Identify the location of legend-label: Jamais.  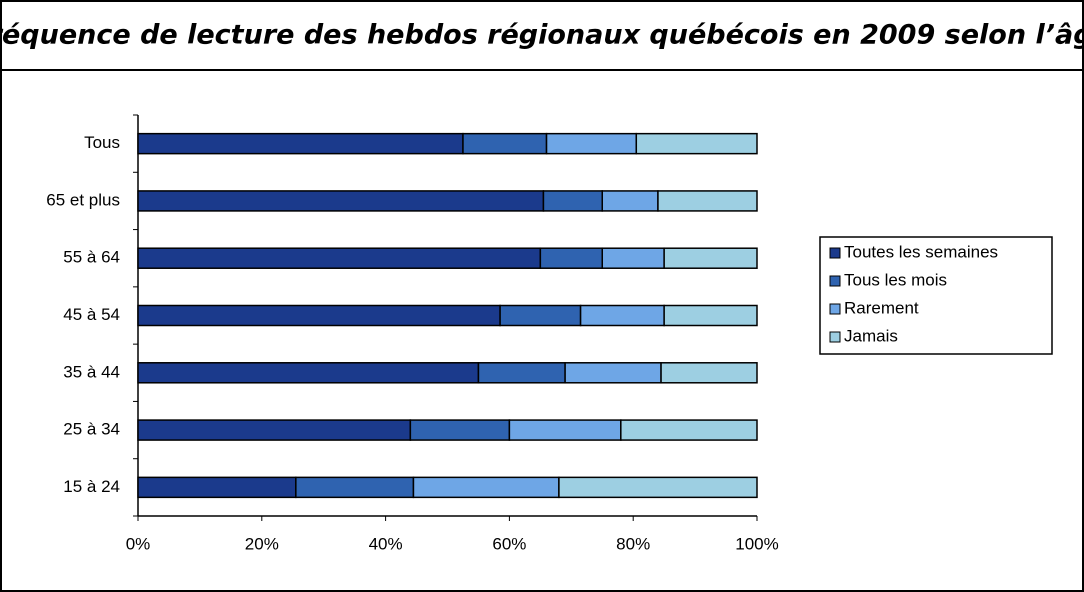
(871, 335).